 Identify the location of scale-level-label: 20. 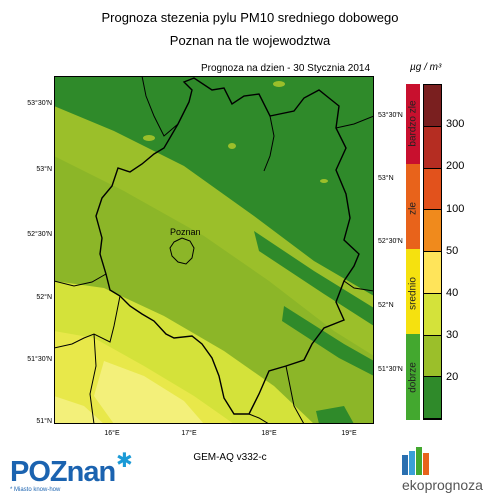
(452, 377).